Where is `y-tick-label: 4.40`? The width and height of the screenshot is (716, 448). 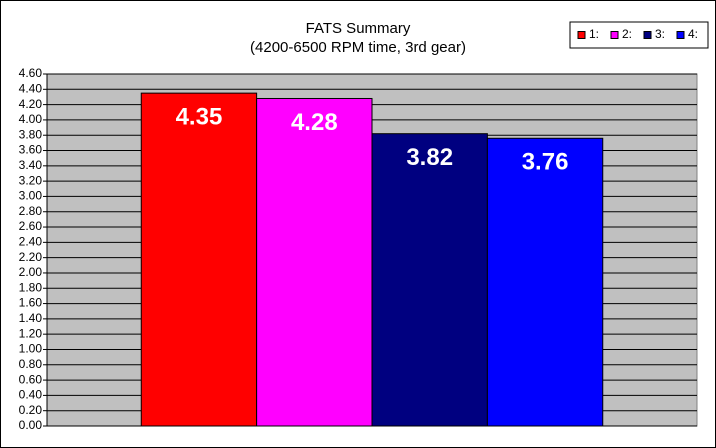 y-tick-label: 4.40 is located at coordinates (31, 88).